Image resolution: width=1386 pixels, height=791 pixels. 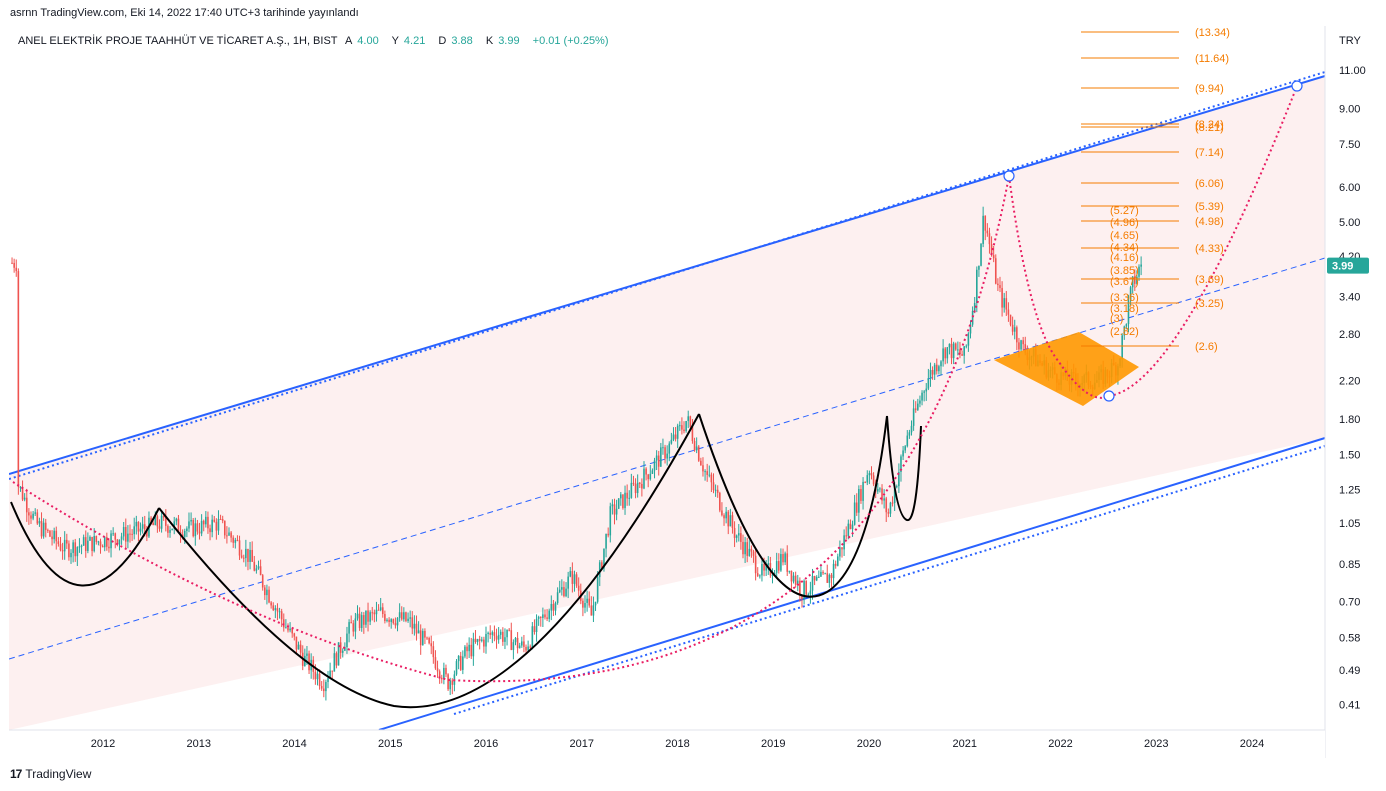 I want to click on fib-level-label: (4.33), so click(x=1209, y=249).